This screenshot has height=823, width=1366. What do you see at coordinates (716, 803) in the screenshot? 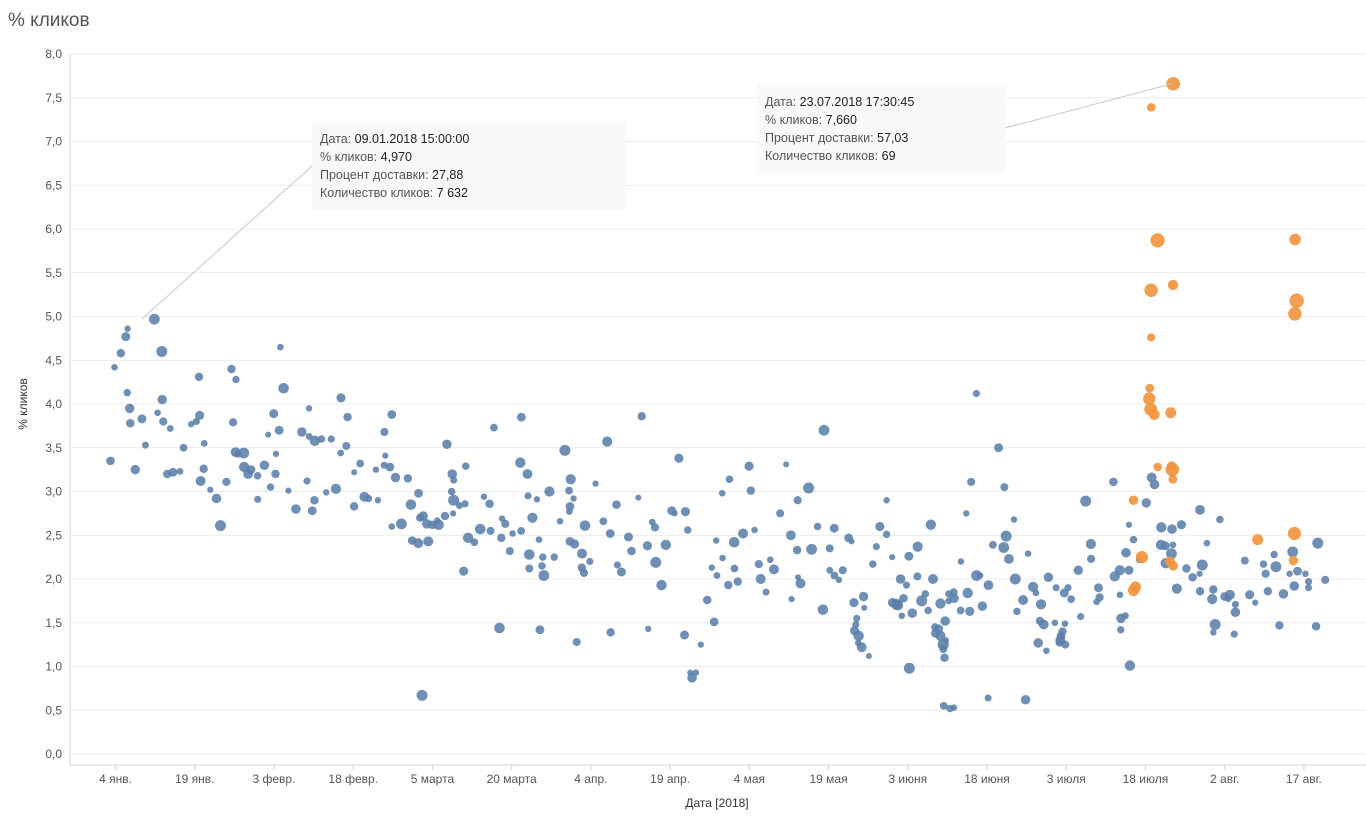
I see `x-axis-title: Дата [2018]` at bounding box center [716, 803].